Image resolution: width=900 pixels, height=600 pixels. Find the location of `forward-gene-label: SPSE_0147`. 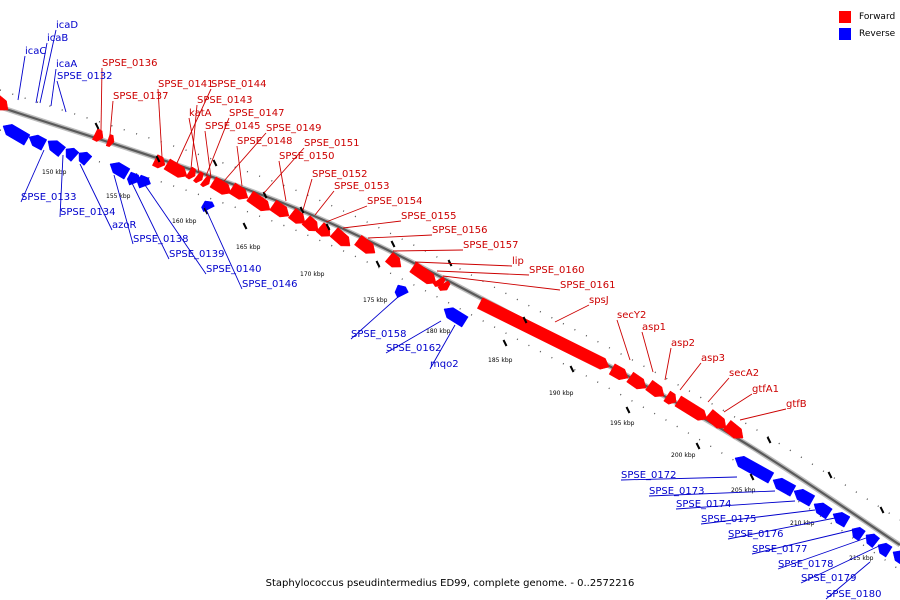

forward-gene-label: SPSE_0147 is located at coordinates (257, 113).